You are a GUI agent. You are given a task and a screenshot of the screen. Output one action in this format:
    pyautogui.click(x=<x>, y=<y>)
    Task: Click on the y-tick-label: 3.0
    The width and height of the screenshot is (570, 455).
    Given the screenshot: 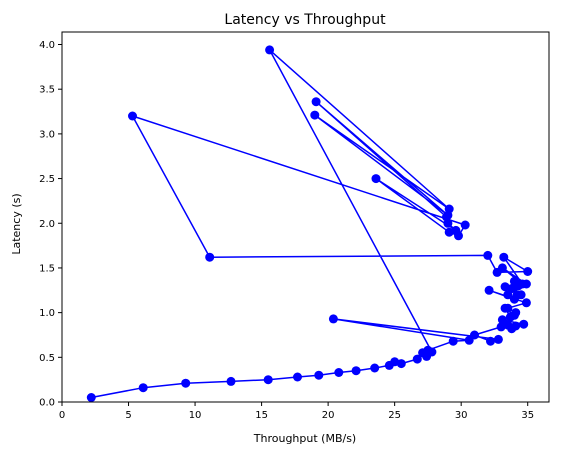 What is the action you would take?
    pyautogui.click(x=47, y=134)
    